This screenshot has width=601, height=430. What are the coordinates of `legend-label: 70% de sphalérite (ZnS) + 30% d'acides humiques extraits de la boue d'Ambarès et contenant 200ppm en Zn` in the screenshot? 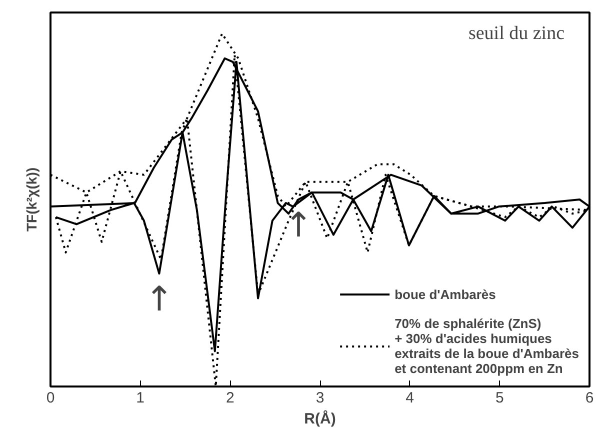 It's located at (486, 346).